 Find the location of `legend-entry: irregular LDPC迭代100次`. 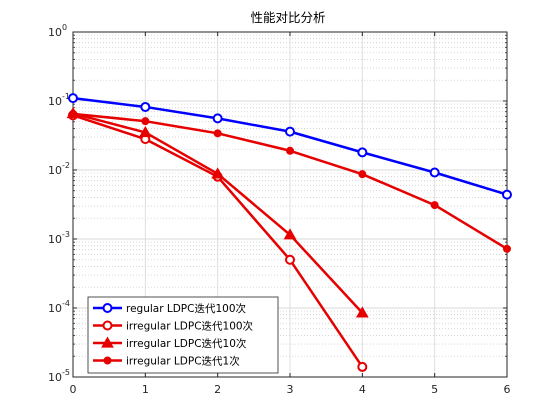

legend-entry: irregular LDPC迭代100次 is located at coordinates (173, 326).